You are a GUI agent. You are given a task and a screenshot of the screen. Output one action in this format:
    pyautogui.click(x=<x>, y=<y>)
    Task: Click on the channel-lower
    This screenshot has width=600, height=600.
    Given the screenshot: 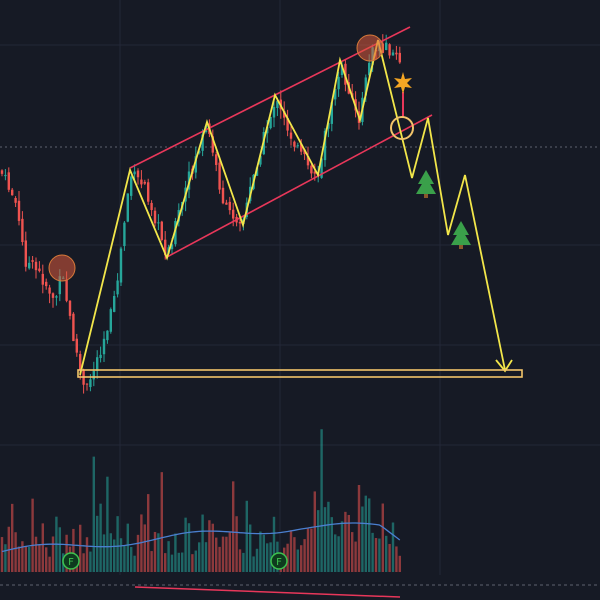 What is the action you would take?
    pyautogui.click(x=298, y=186)
    